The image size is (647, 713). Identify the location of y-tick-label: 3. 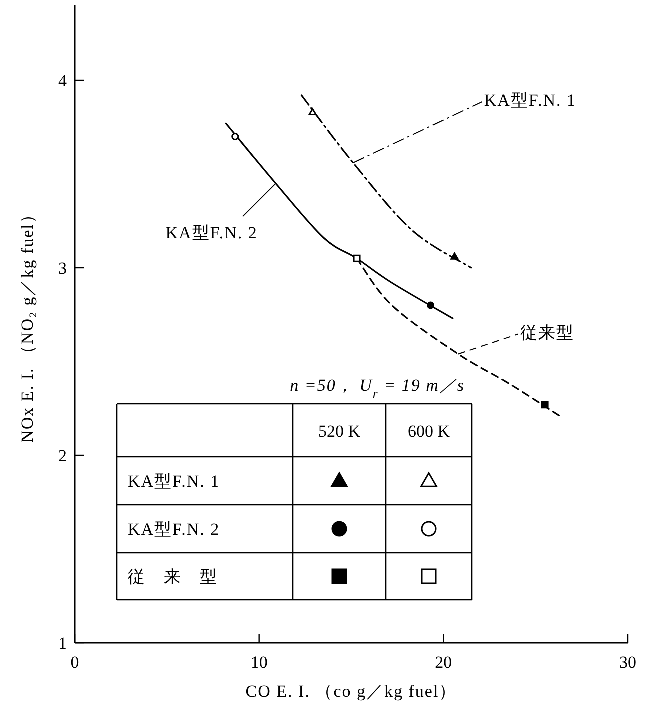
(62, 268).